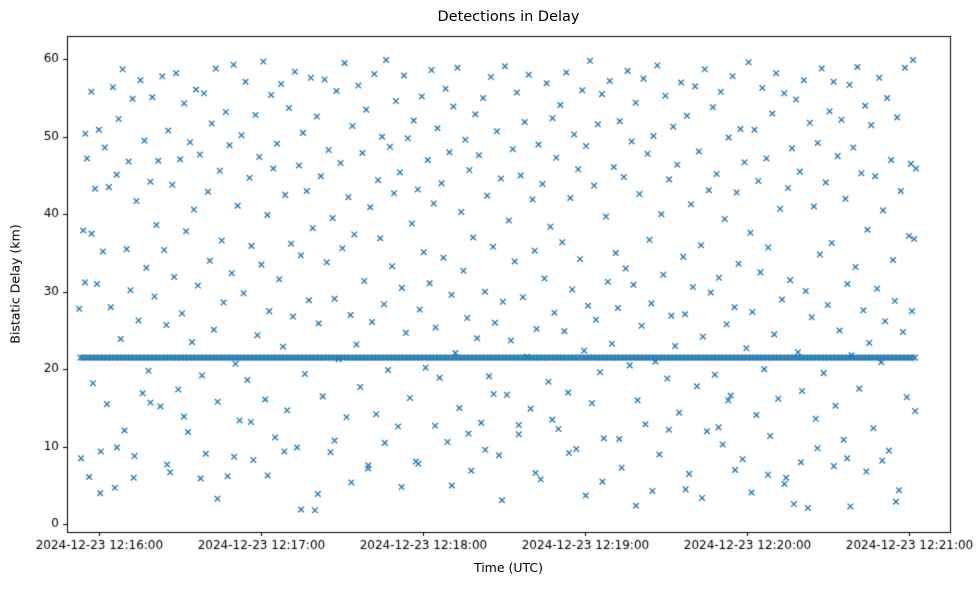 This screenshot has width=979, height=590. Describe the element at coordinates (15, 284) in the screenshot. I see `y-axis-label: Bistatic Delay (km)` at that location.